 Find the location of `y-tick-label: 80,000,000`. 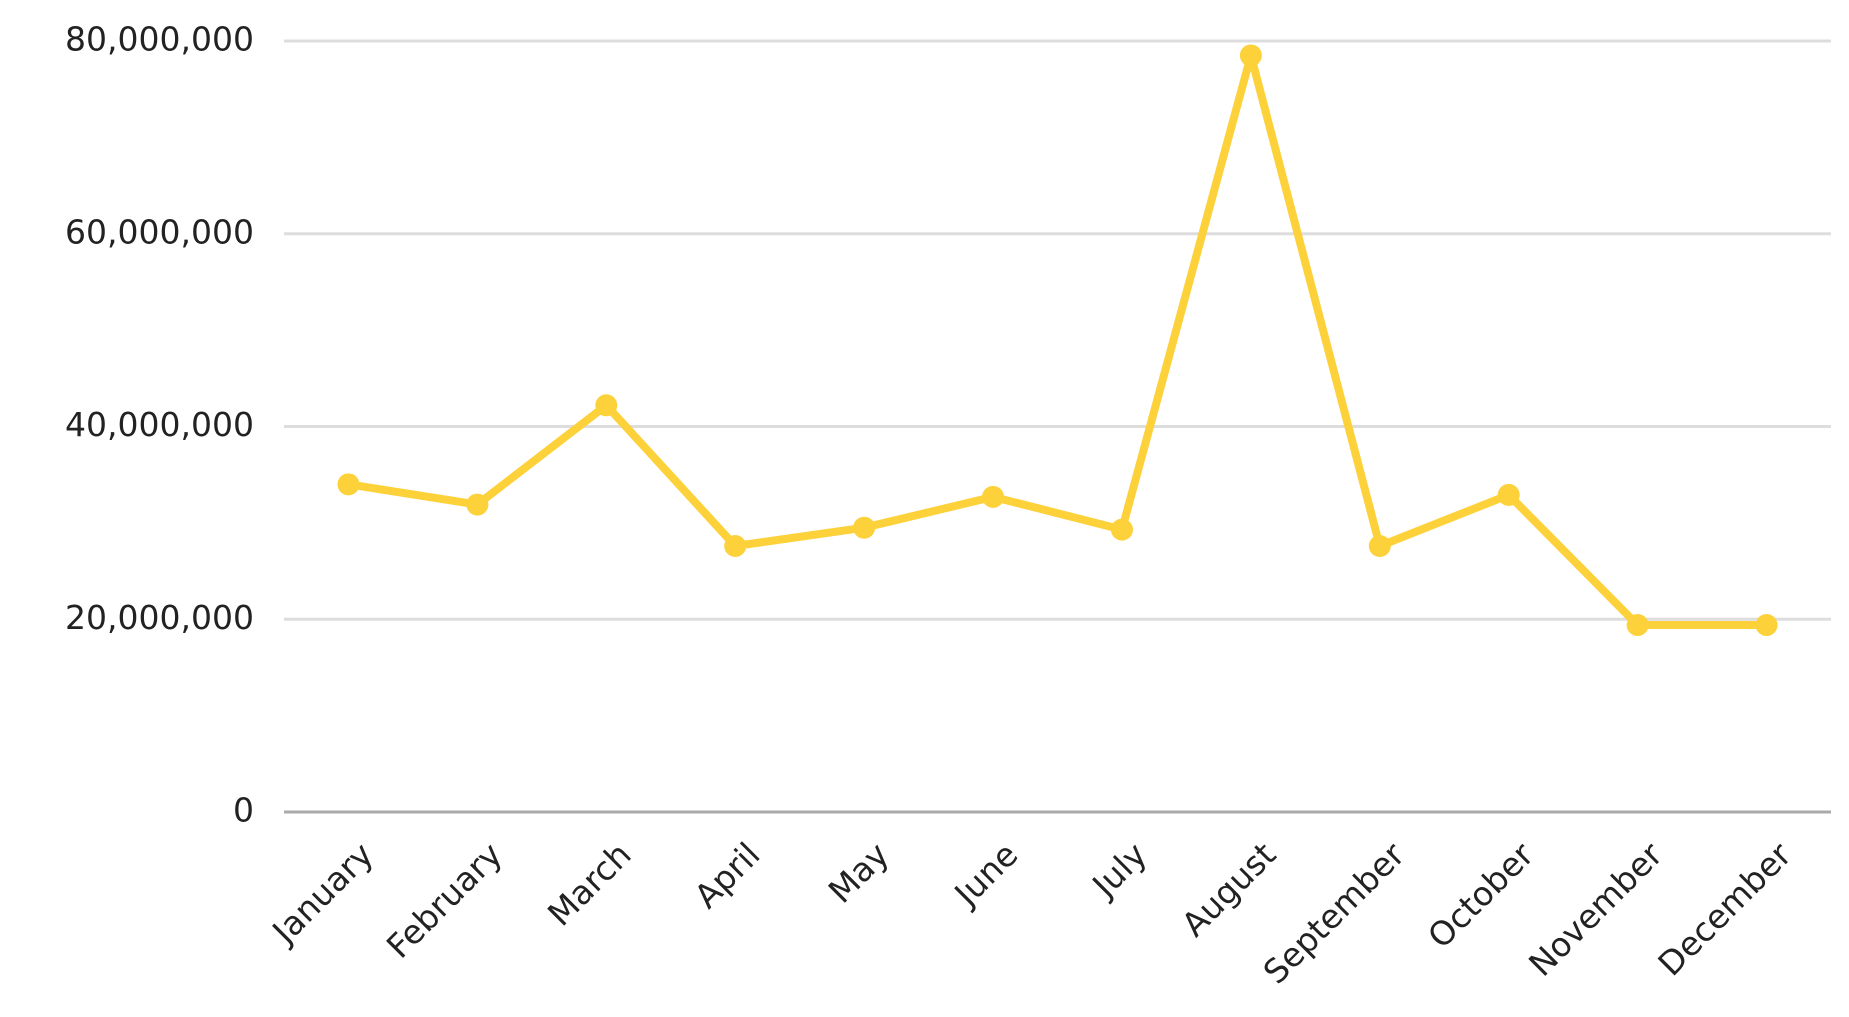

y-tick-label: 80,000,000 is located at coordinates (159, 39).